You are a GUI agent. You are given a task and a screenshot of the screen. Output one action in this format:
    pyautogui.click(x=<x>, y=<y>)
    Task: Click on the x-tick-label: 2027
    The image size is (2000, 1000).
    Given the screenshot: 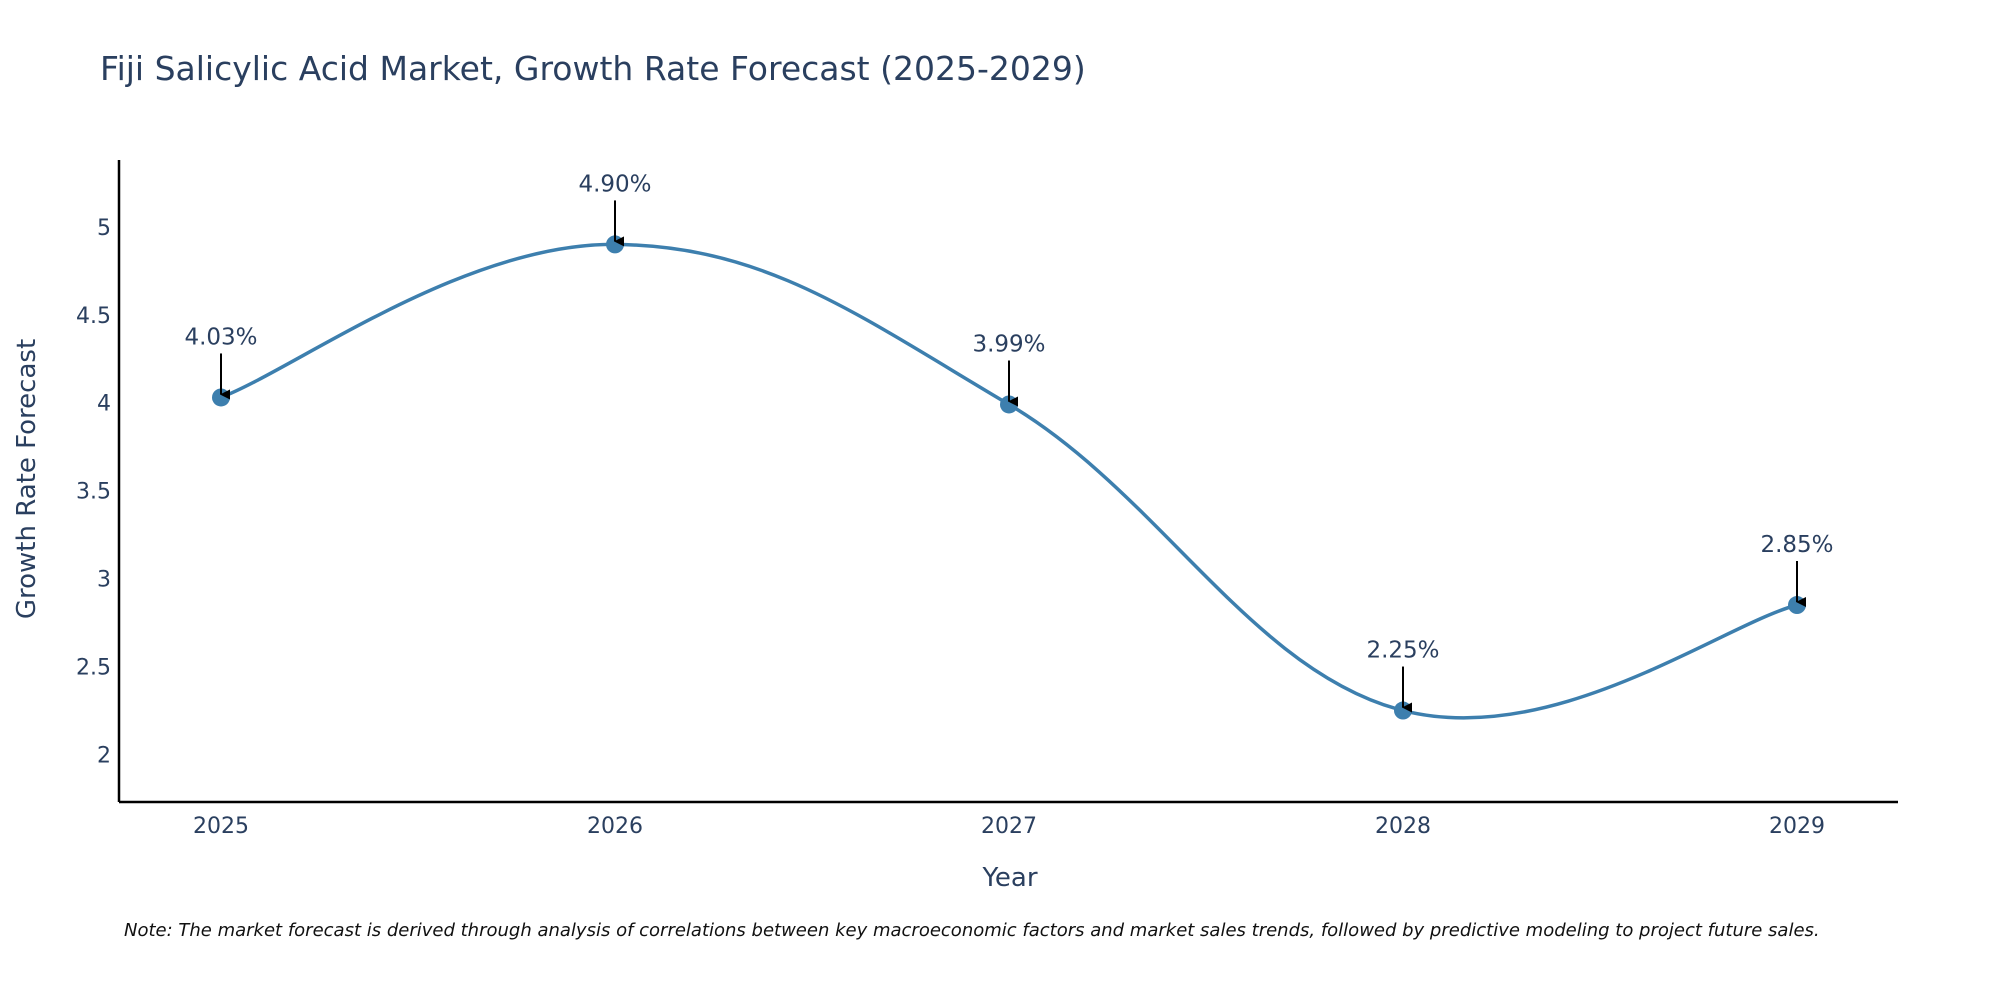 What is the action you would take?
    pyautogui.click(x=1009, y=826)
    